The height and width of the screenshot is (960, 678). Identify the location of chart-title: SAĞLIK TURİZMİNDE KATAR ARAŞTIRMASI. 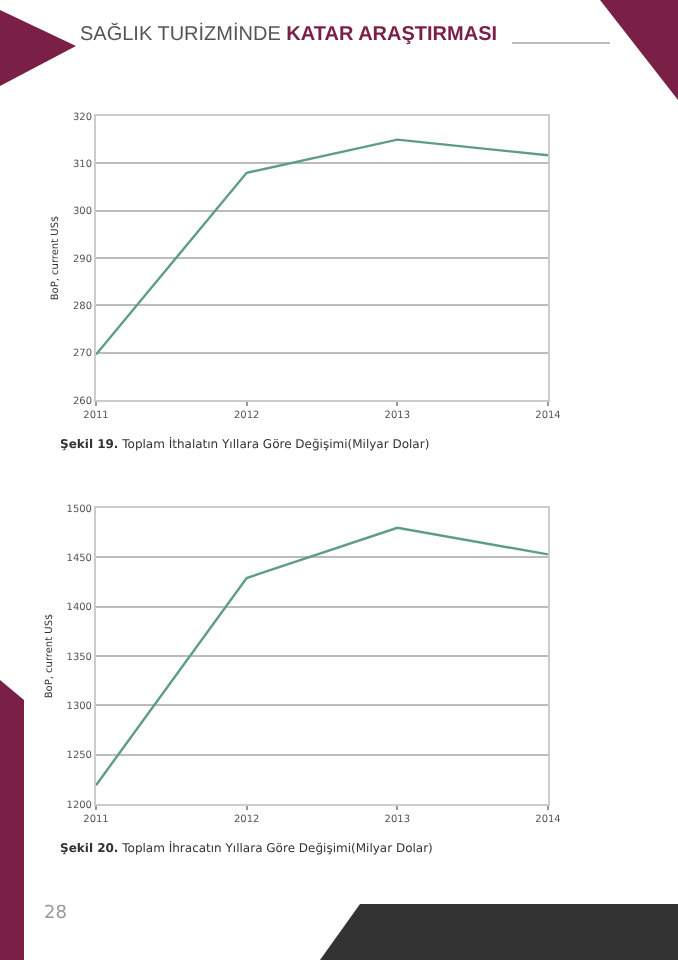
(289, 35).